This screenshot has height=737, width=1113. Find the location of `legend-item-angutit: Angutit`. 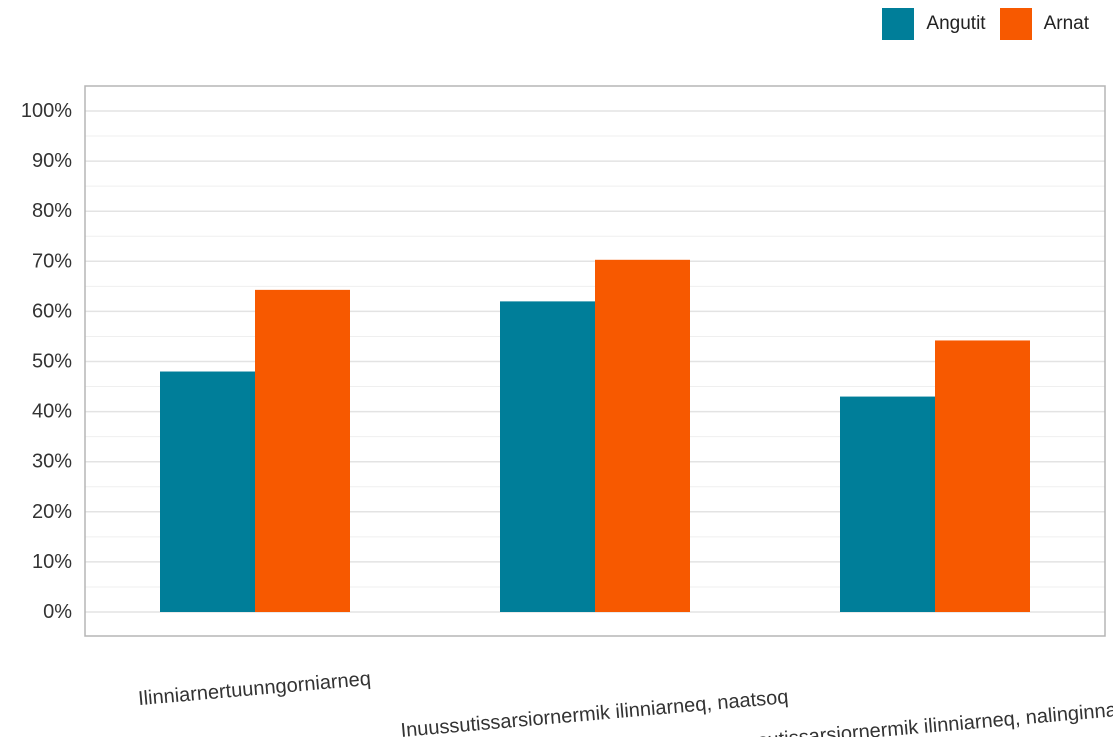

legend-item-angutit: Angutit is located at coordinates (934, 24).